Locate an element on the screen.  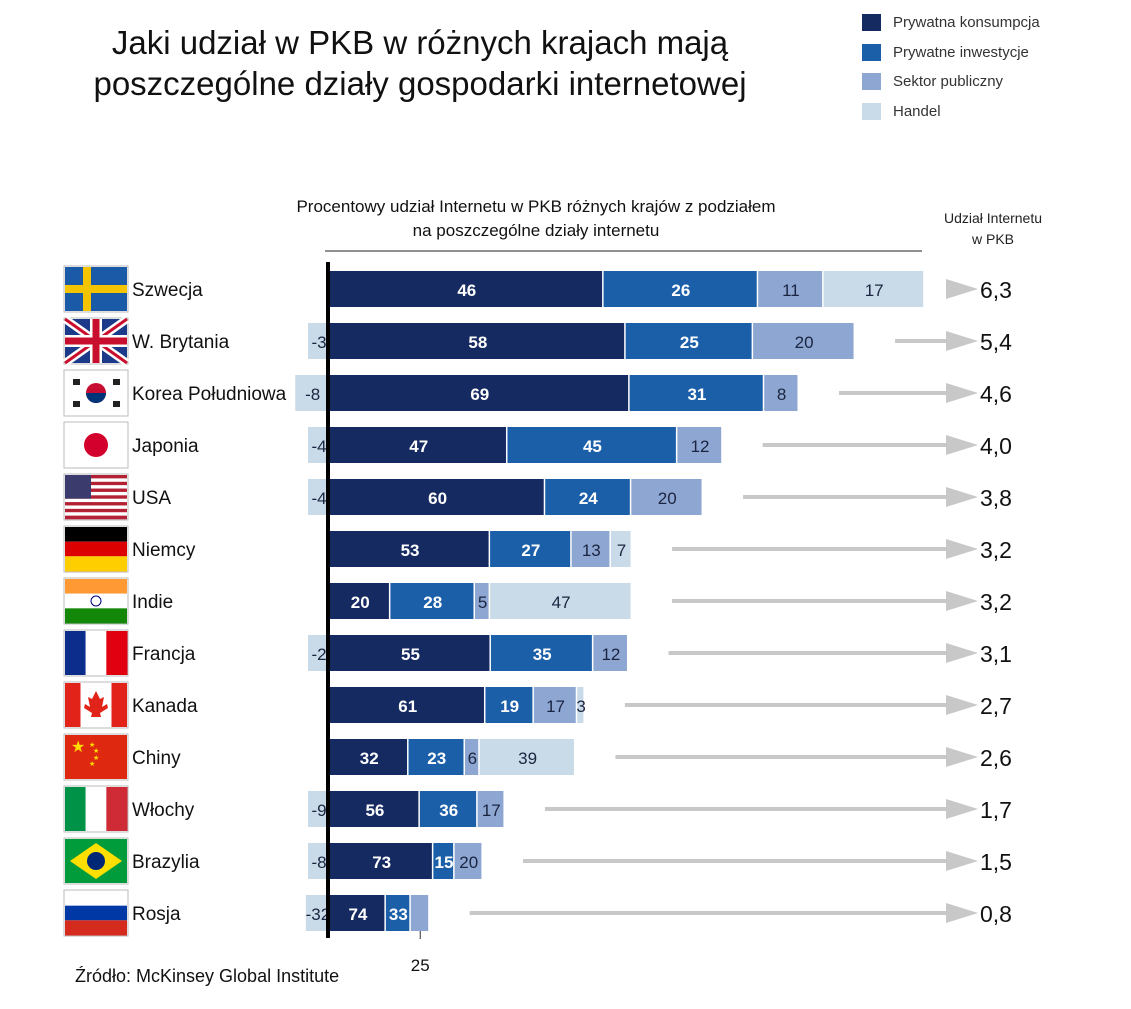
bar-value-label: 74 is located at coordinates (357, 914).